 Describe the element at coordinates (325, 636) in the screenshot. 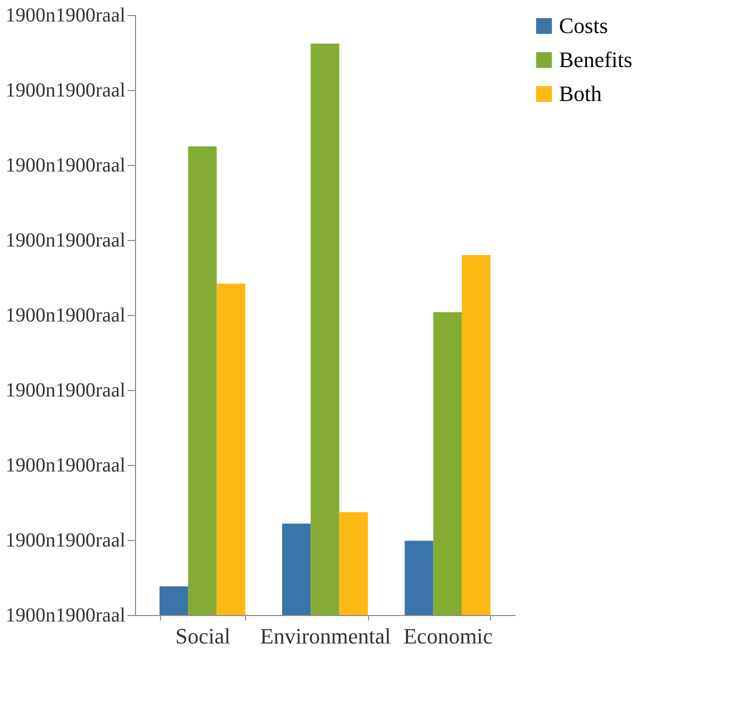

I see `x-tick-label: Environmental` at that location.